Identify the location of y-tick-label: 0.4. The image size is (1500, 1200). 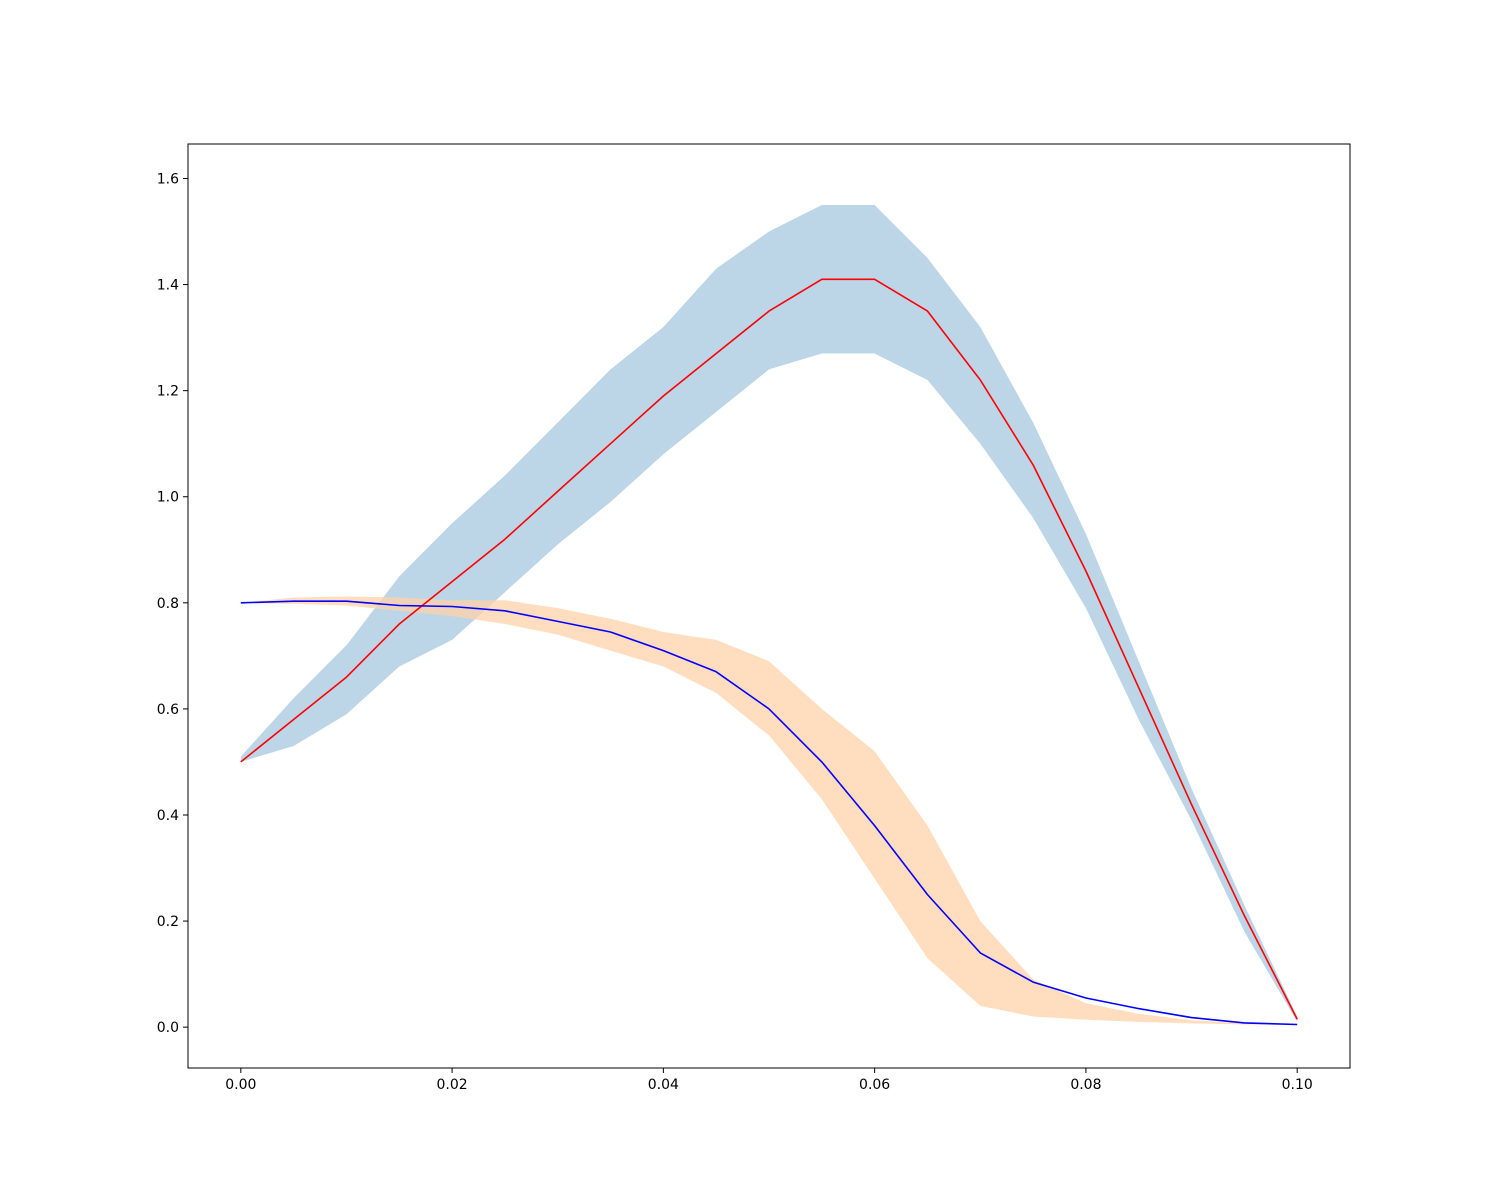
(168, 816).